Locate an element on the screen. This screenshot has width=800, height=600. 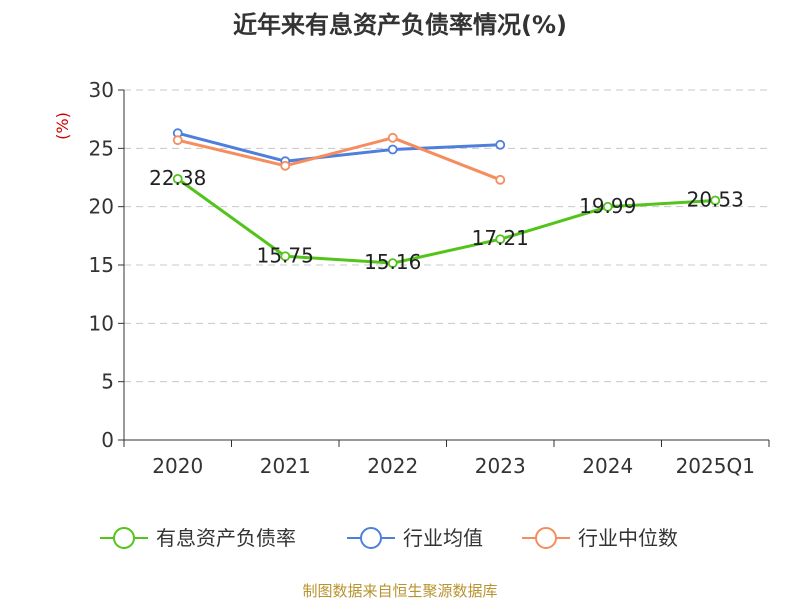
legend-item-2: 行业中位数 is located at coordinates (600, 538).